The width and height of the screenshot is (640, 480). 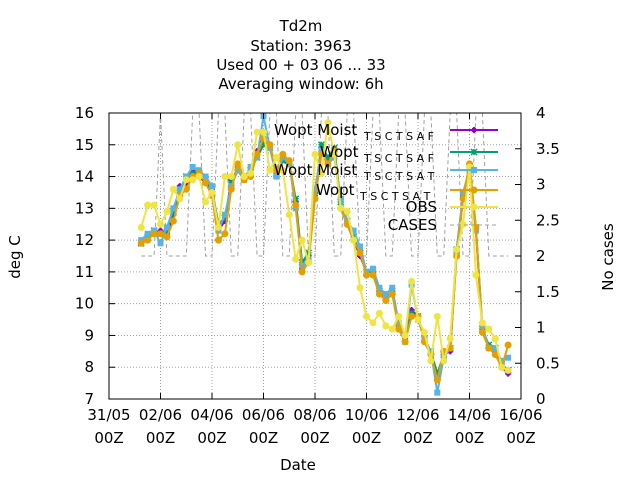 What do you see at coordinates (469, 415) in the screenshot?
I see `x-tick-label: 14/06` at bounding box center [469, 415].